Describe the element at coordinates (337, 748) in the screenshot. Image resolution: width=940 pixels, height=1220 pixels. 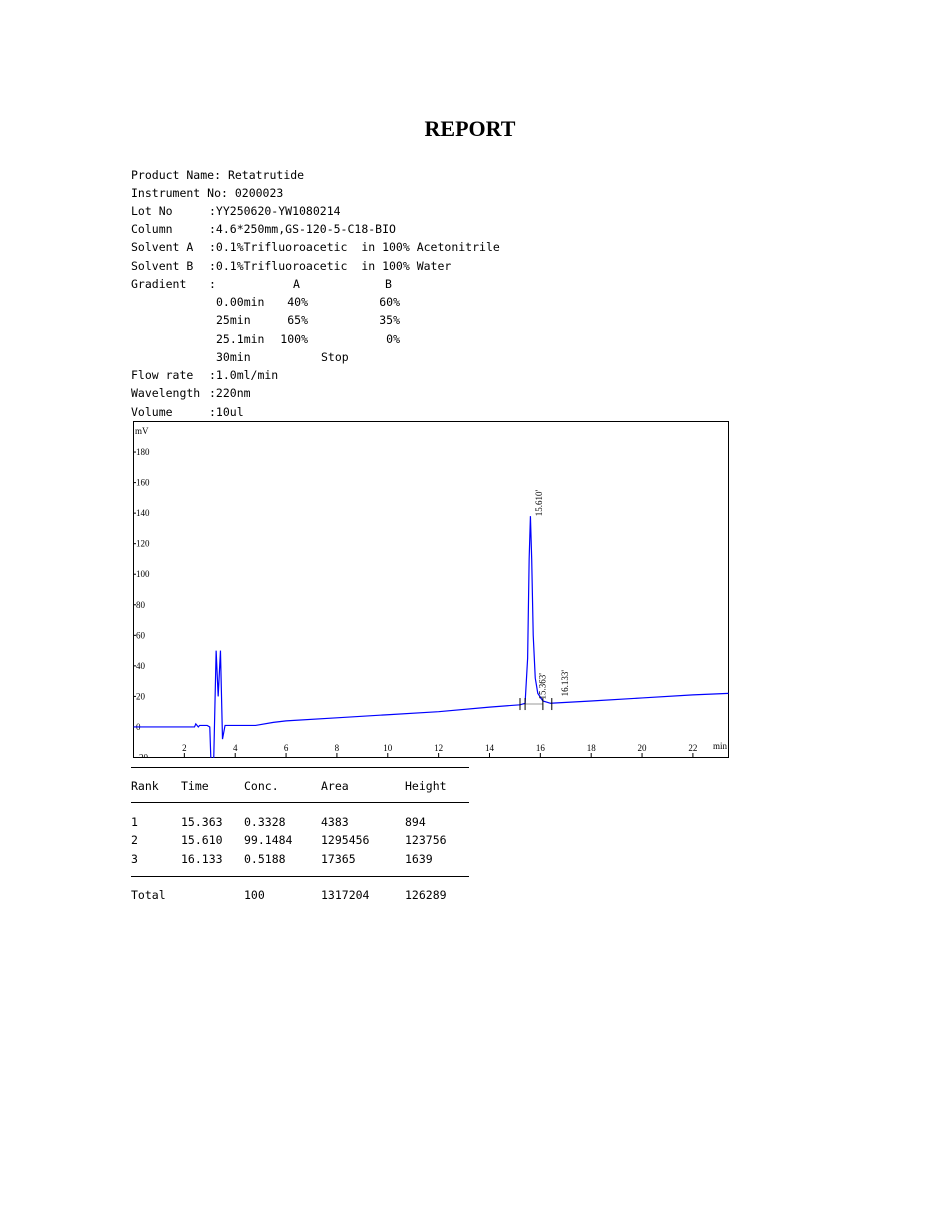
I see `x-tick-label: 8` at that location.